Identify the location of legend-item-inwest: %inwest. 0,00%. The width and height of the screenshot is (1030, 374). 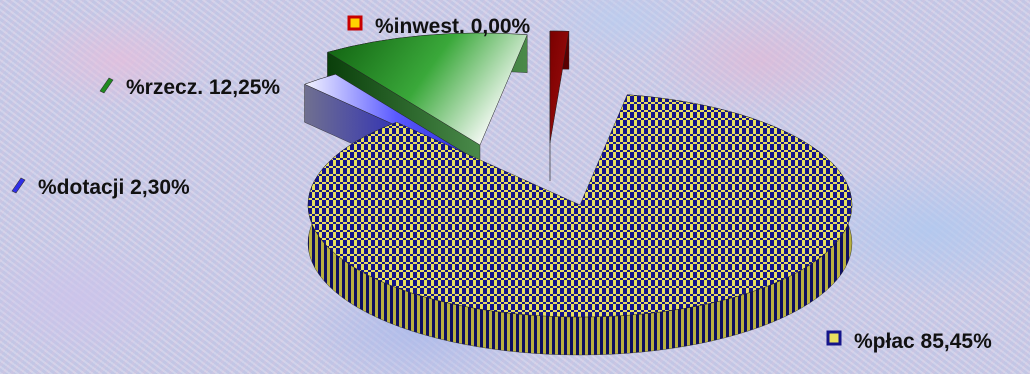
(439, 26).